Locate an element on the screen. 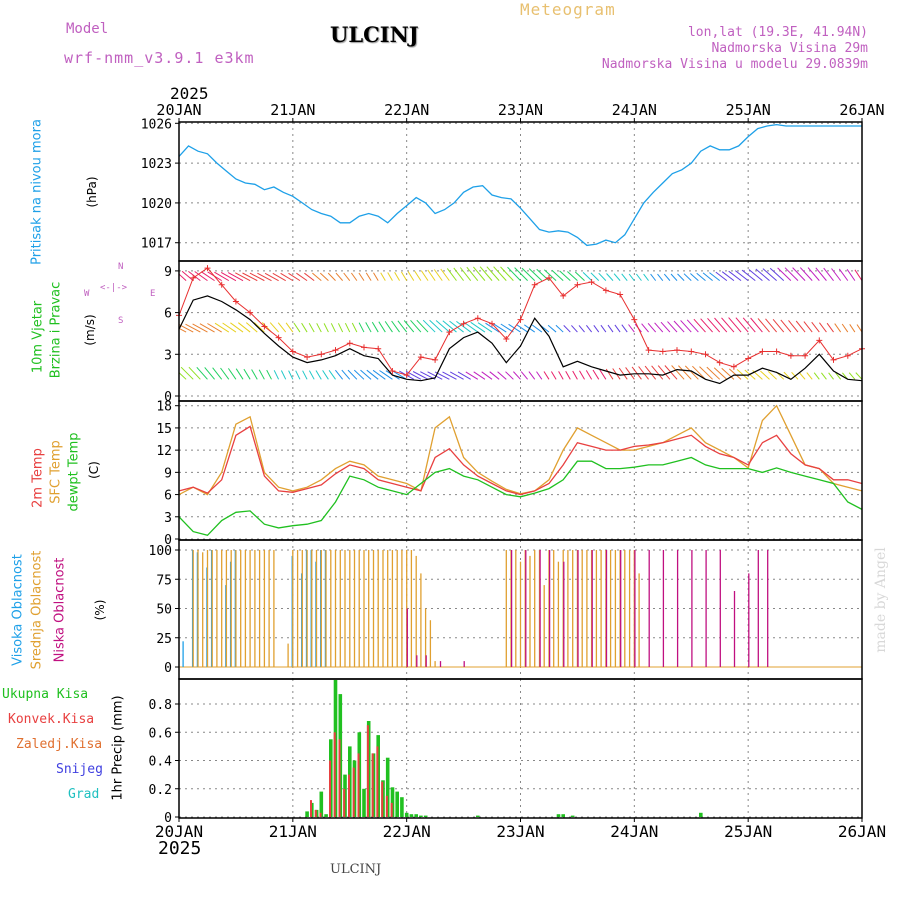  precip-frozen-label: Zaledj.Kisa is located at coordinates (59, 744).